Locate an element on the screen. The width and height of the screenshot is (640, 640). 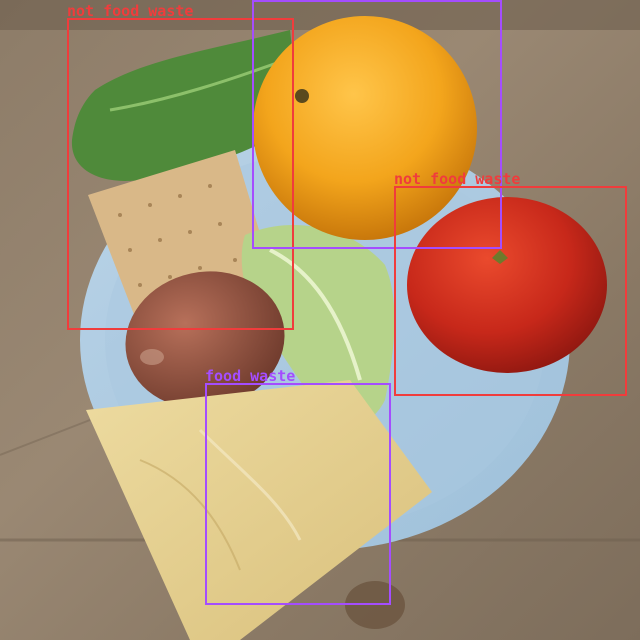
egg is located at coordinates (205, 340).